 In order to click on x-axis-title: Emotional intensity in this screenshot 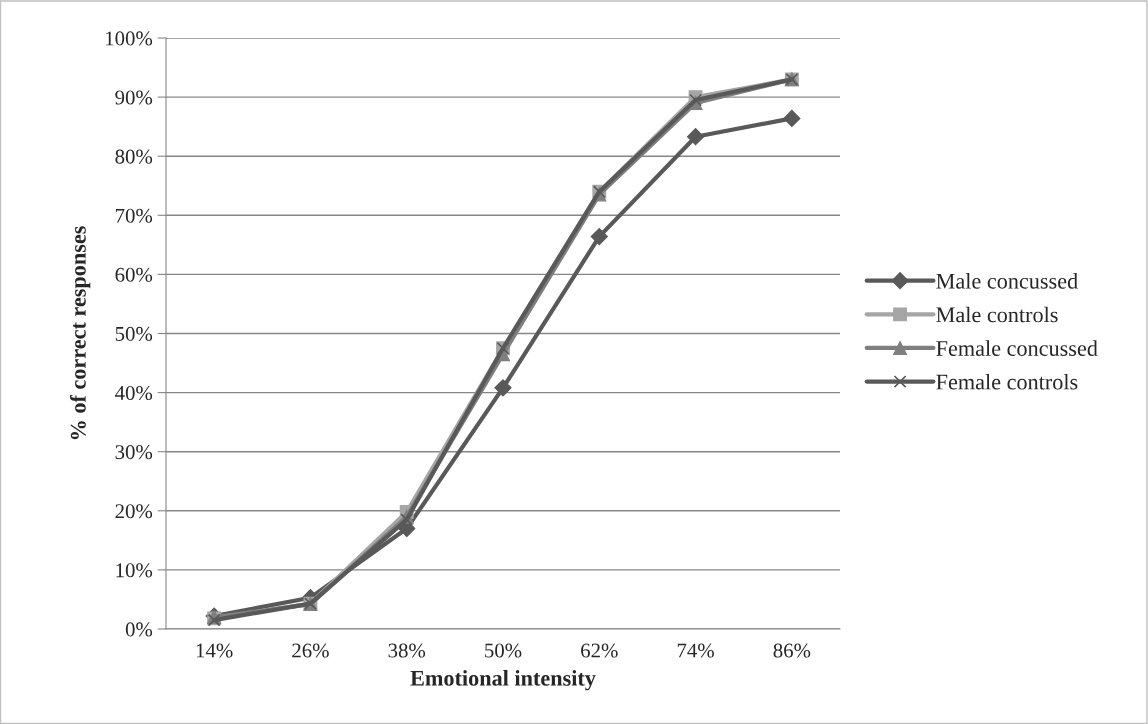, I will do `click(503, 680)`.